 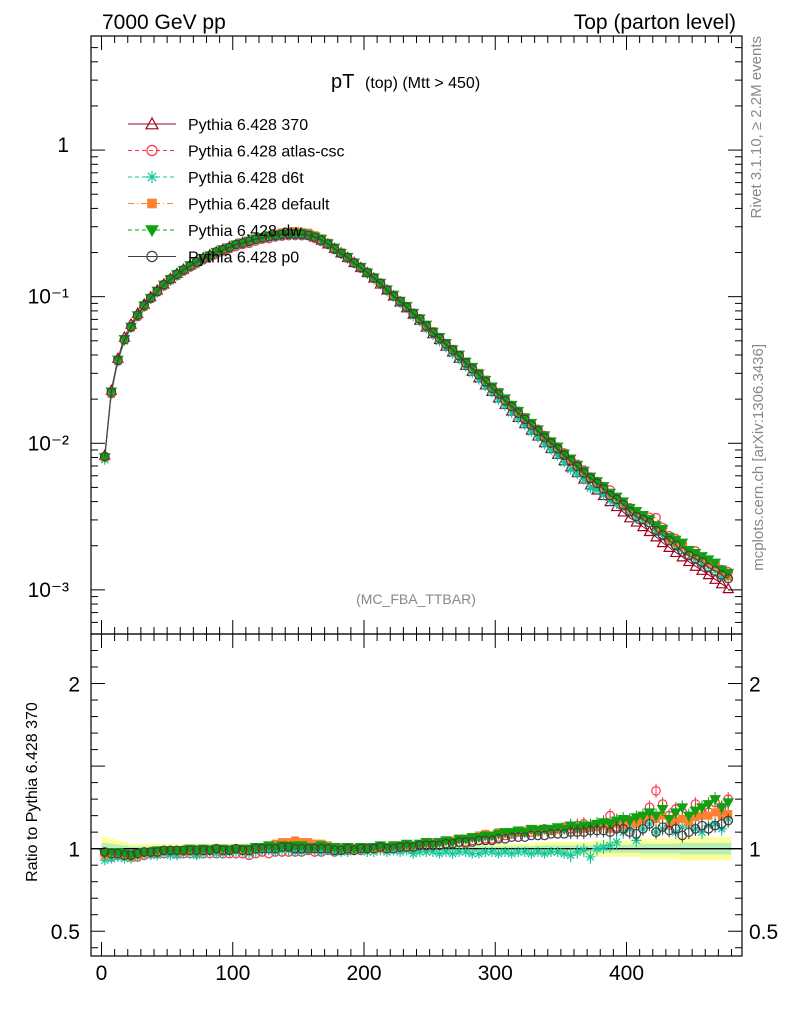 What do you see at coordinates (266, 152) in the screenshot?
I see `legend-label: Pythia 6.428 atlas-csc` at bounding box center [266, 152].